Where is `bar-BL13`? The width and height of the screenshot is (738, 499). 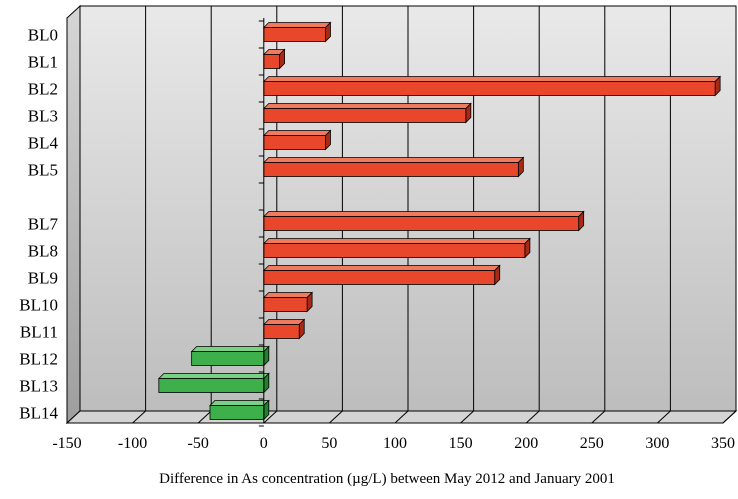 bar-BL13 is located at coordinates (213, 383).